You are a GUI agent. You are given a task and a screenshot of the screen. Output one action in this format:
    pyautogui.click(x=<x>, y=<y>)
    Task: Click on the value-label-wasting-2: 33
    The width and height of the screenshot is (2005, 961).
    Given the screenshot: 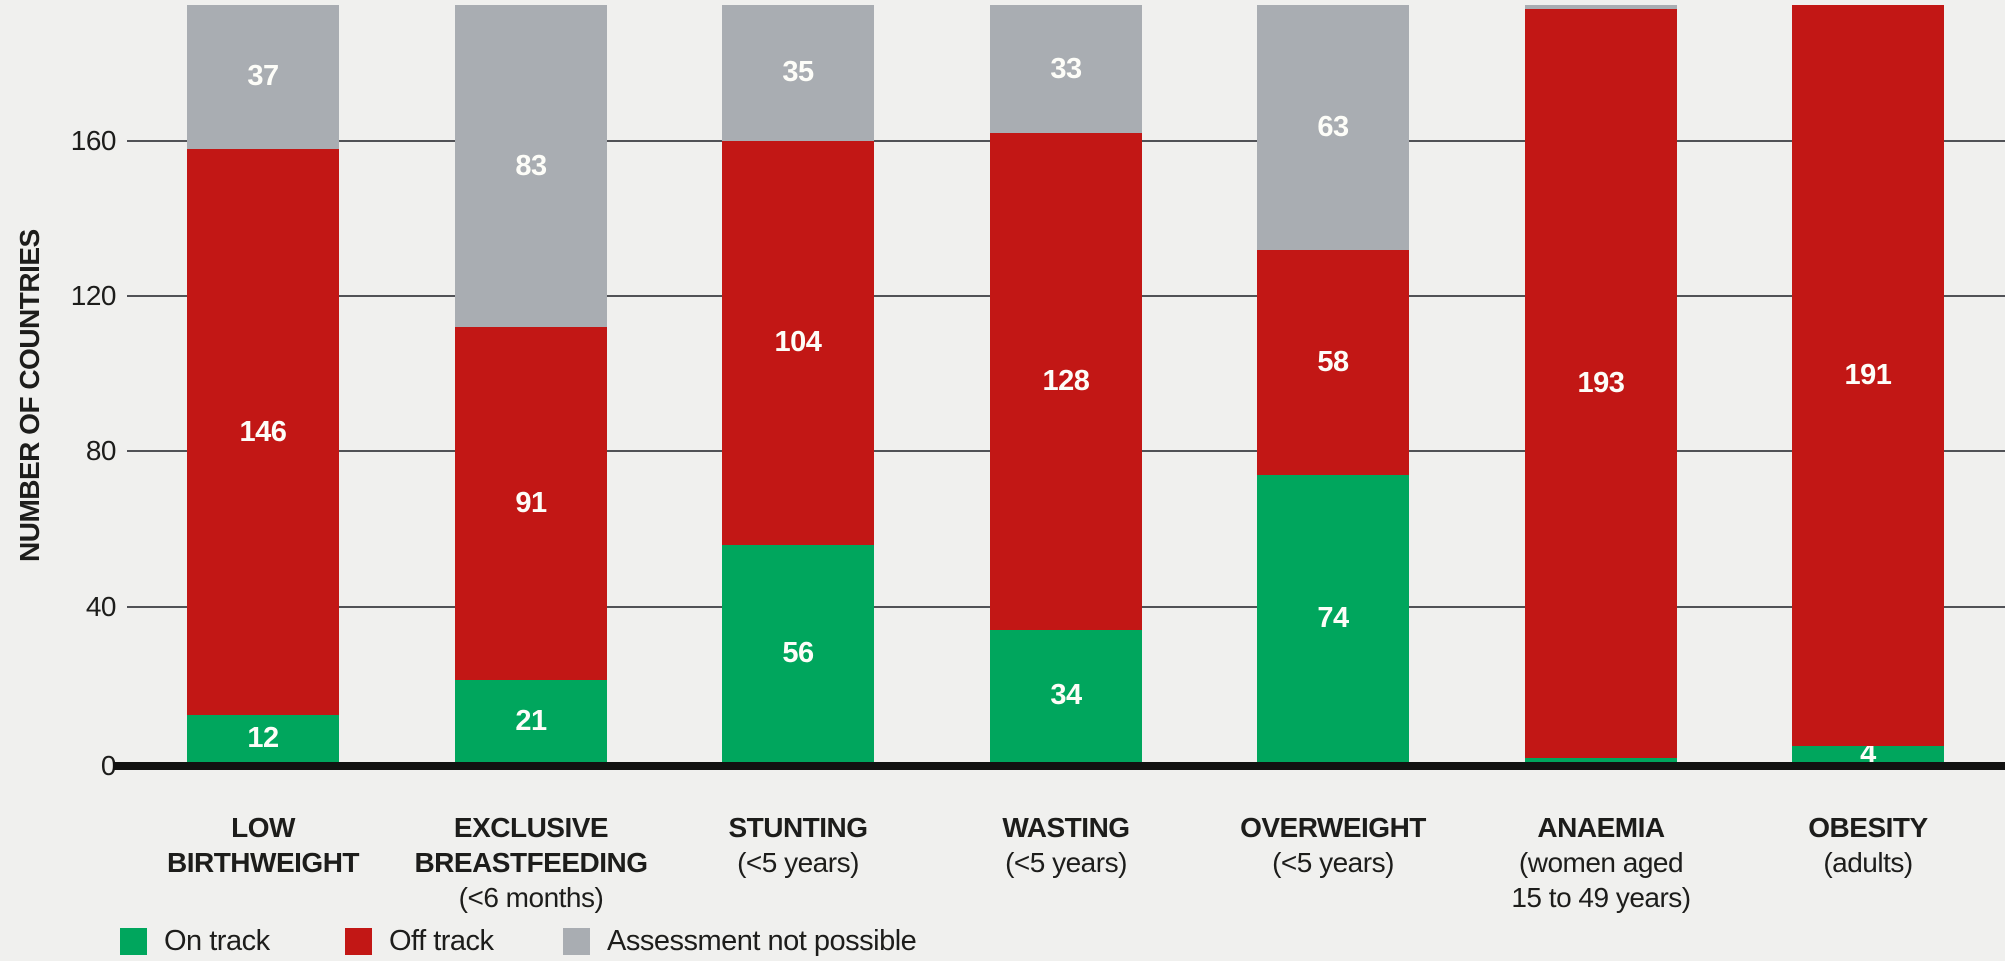 What is the action you would take?
    pyautogui.click(x=1066, y=68)
    